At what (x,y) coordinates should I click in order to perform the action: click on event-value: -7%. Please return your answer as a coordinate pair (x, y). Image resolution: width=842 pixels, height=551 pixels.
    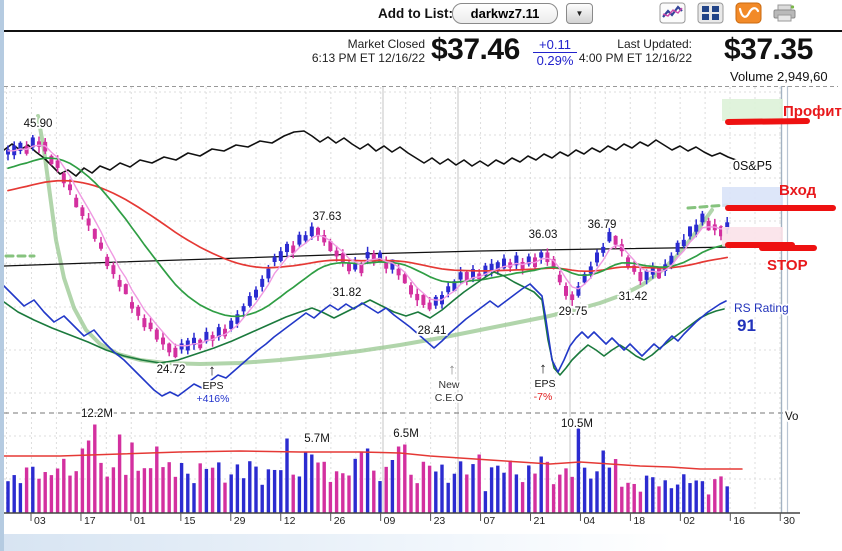
    Looking at the image, I should click on (543, 397).